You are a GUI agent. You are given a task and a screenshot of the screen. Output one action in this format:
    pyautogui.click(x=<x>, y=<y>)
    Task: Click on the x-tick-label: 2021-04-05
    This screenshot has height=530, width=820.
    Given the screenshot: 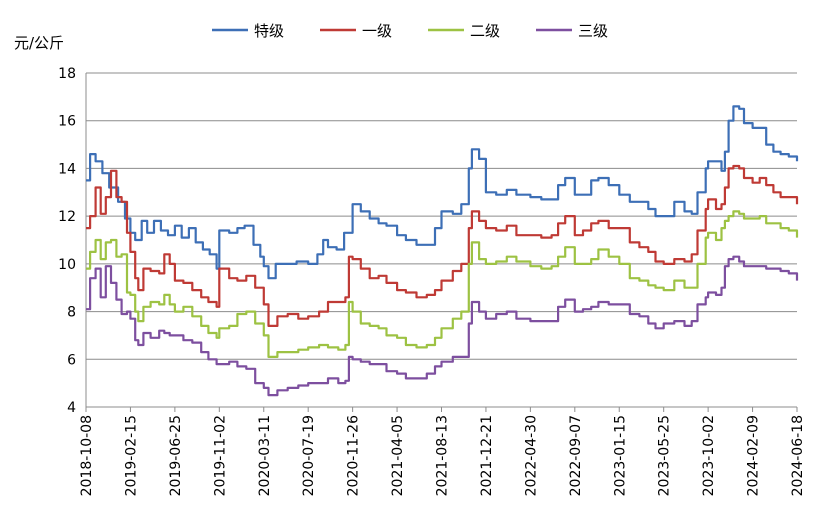 What is the action you would take?
    pyautogui.click(x=398, y=455)
    